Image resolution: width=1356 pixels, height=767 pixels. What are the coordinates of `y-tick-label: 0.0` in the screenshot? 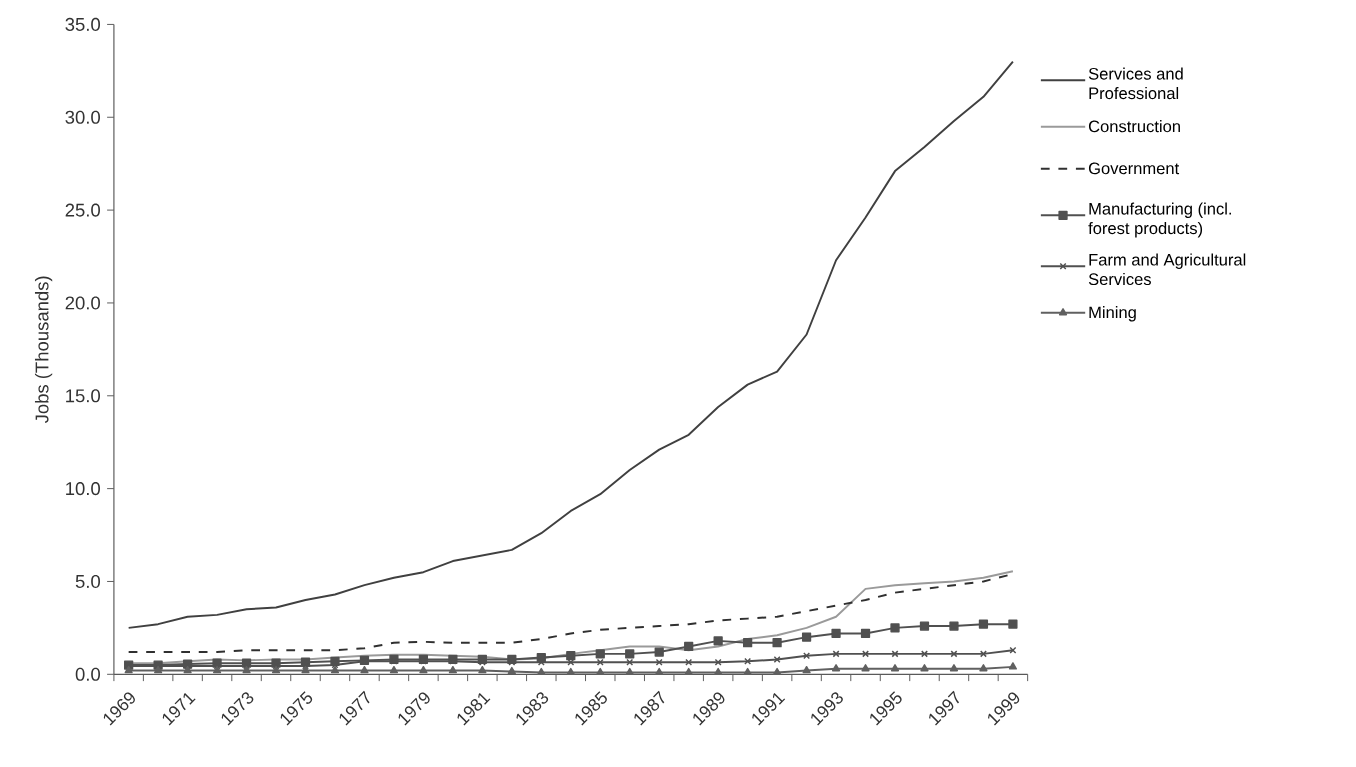 It's located at (87, 674).